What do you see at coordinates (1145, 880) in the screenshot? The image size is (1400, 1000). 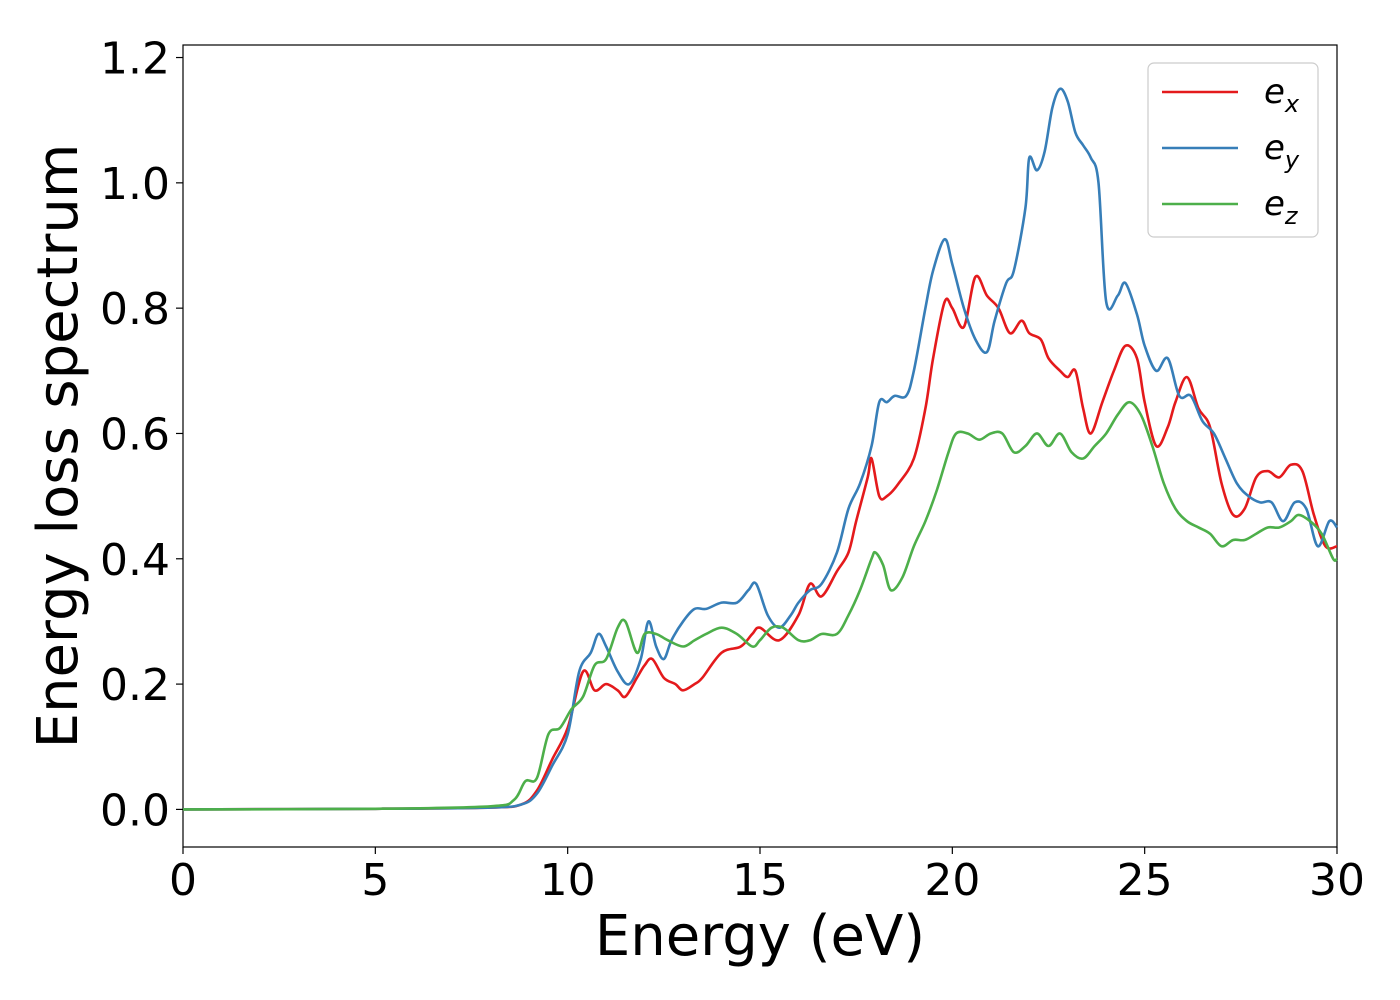 I see `x-tick-label: 25` at bounding box center [1145, 880].